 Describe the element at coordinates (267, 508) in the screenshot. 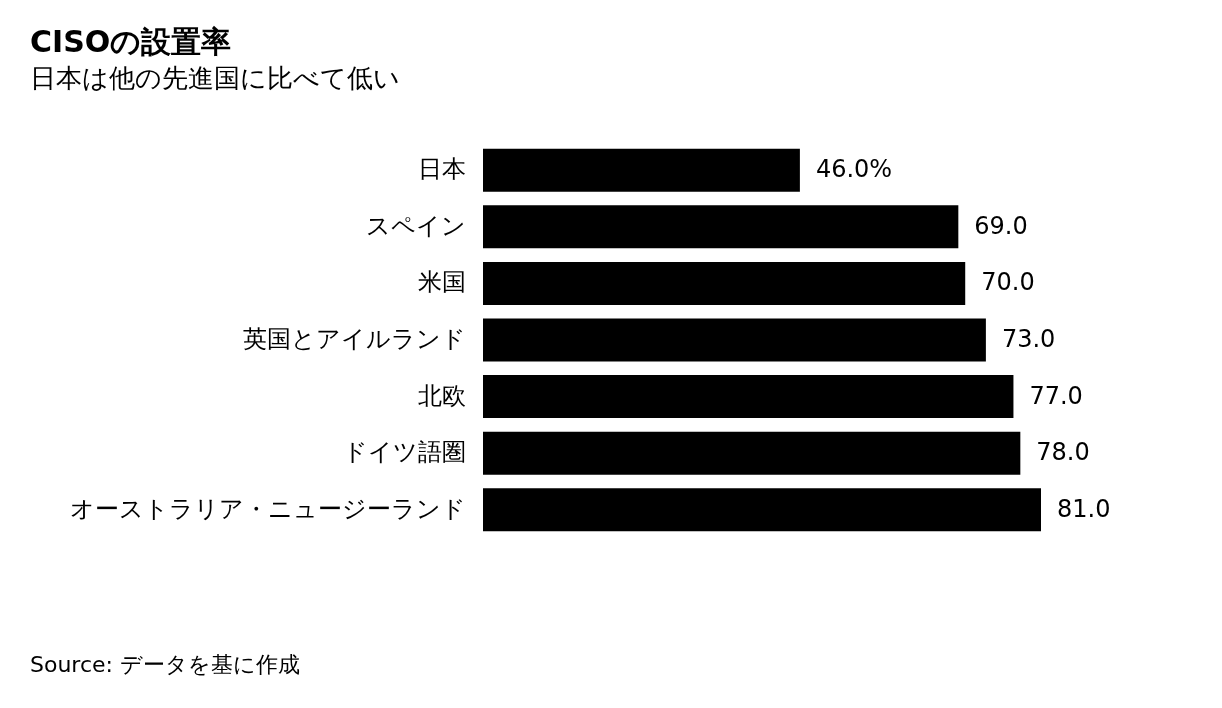

I see `y-tick-label: オーストラリア・ニュージーランド` at that location.